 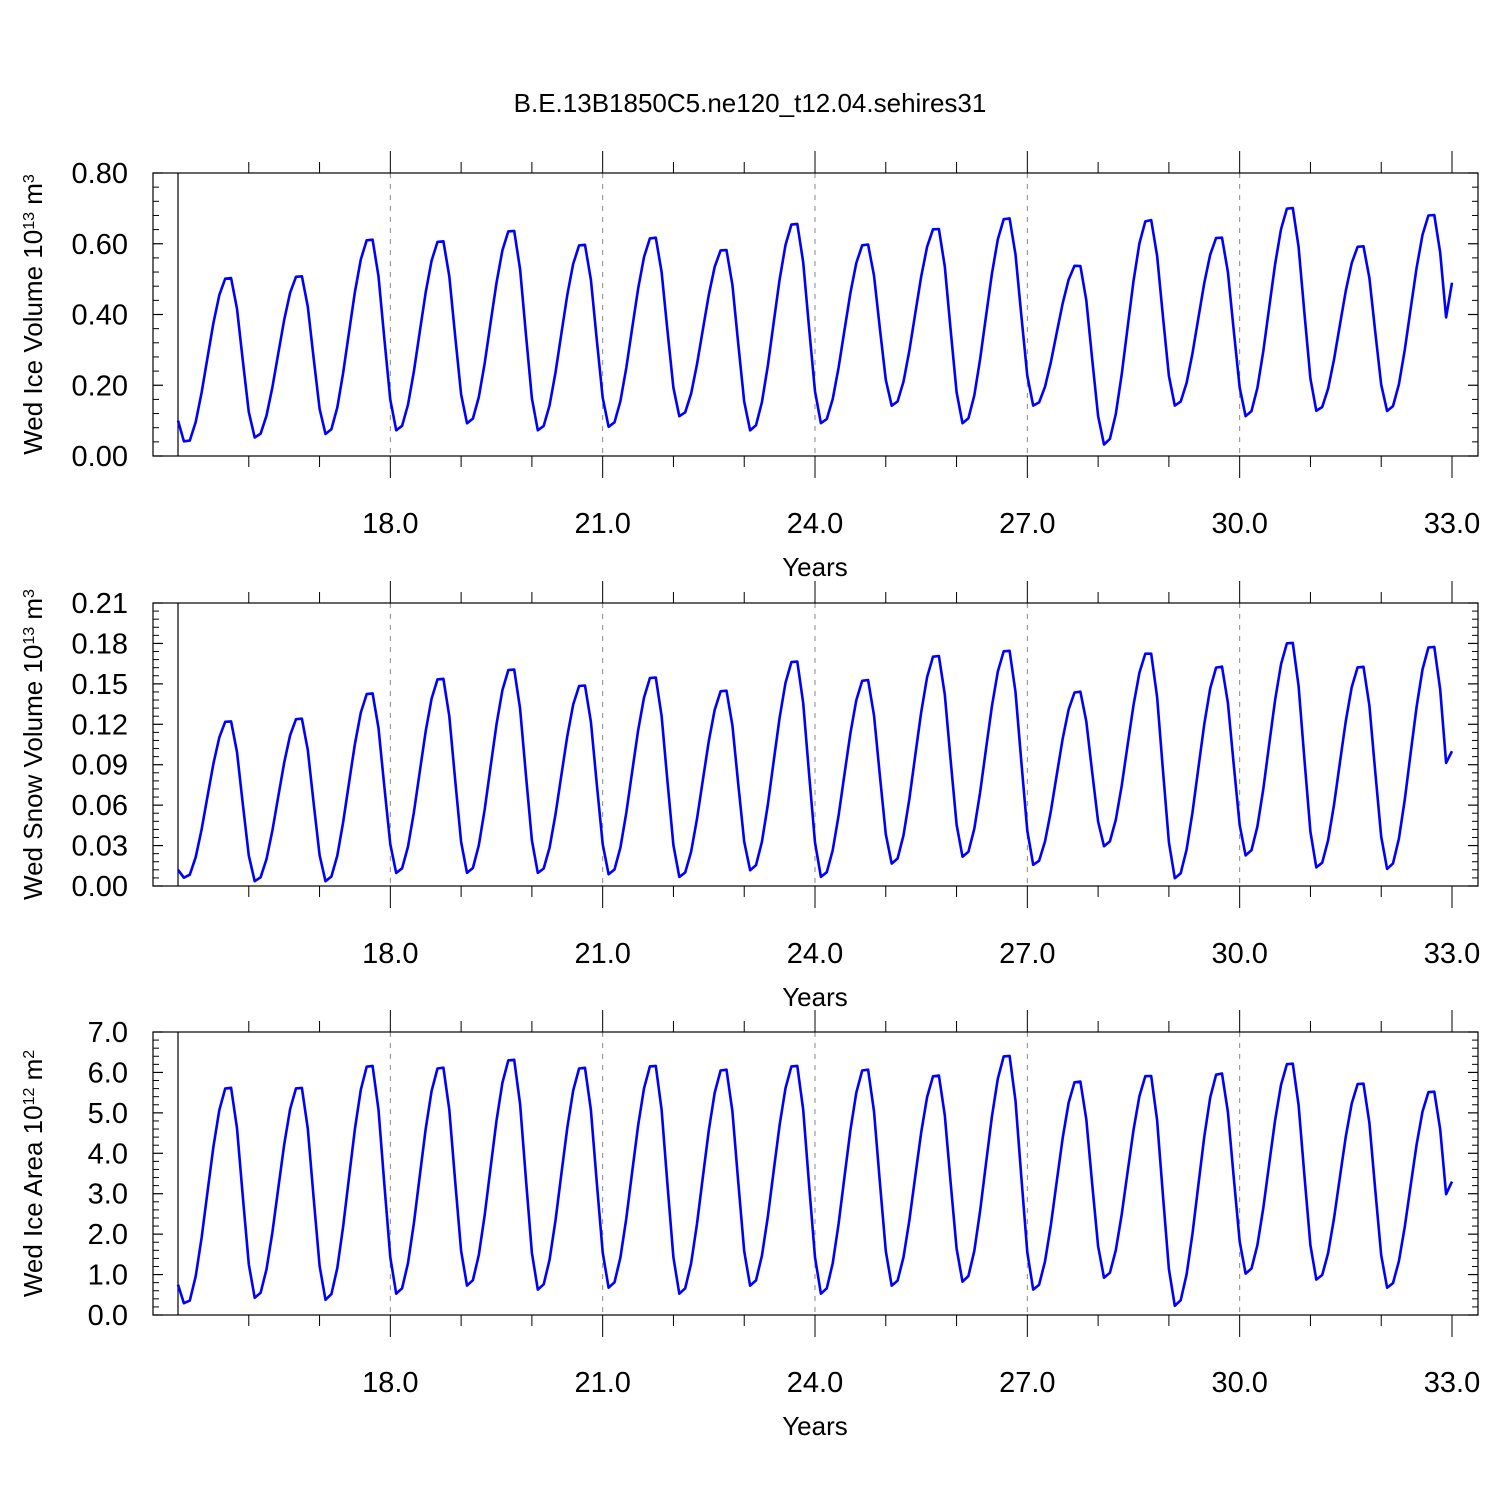 I want to click on y-tick-label: 0.15, so click(x=100, y=685).